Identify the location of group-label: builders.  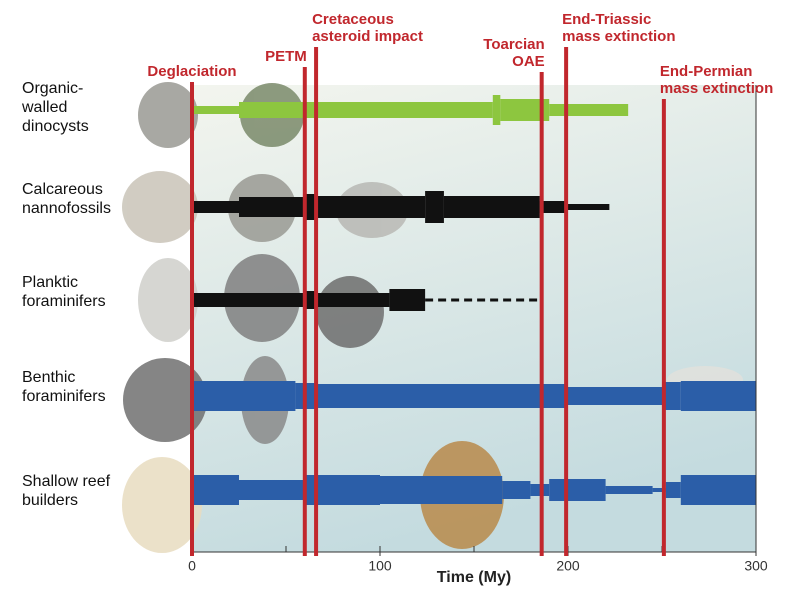
(50, 500).